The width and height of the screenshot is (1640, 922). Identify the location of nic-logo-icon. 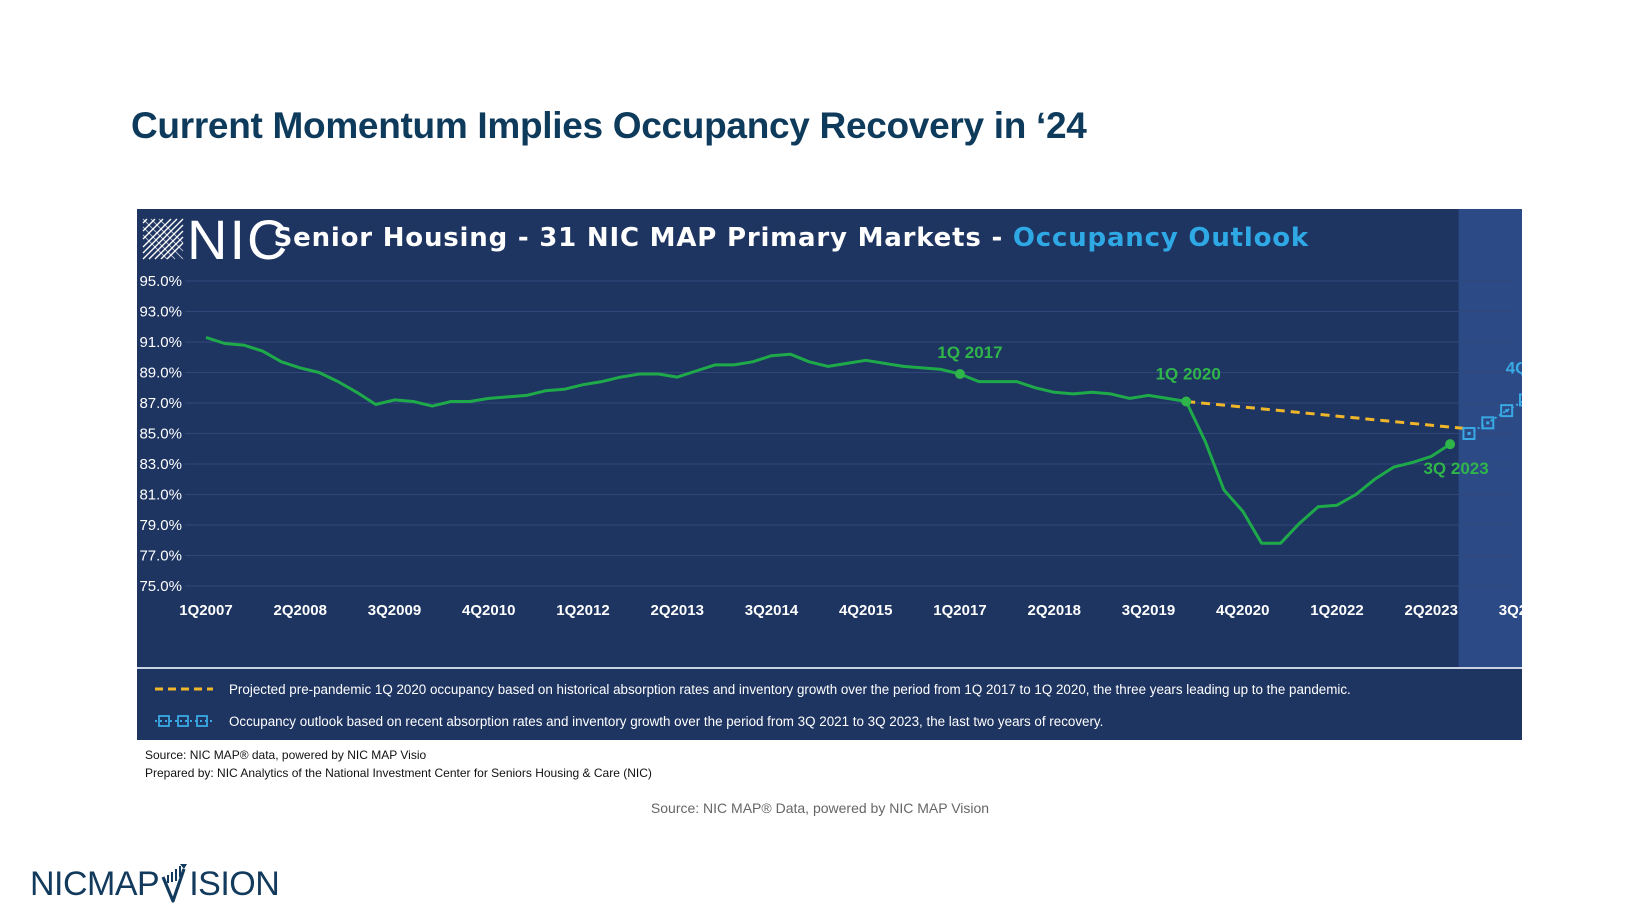
(163, 239).